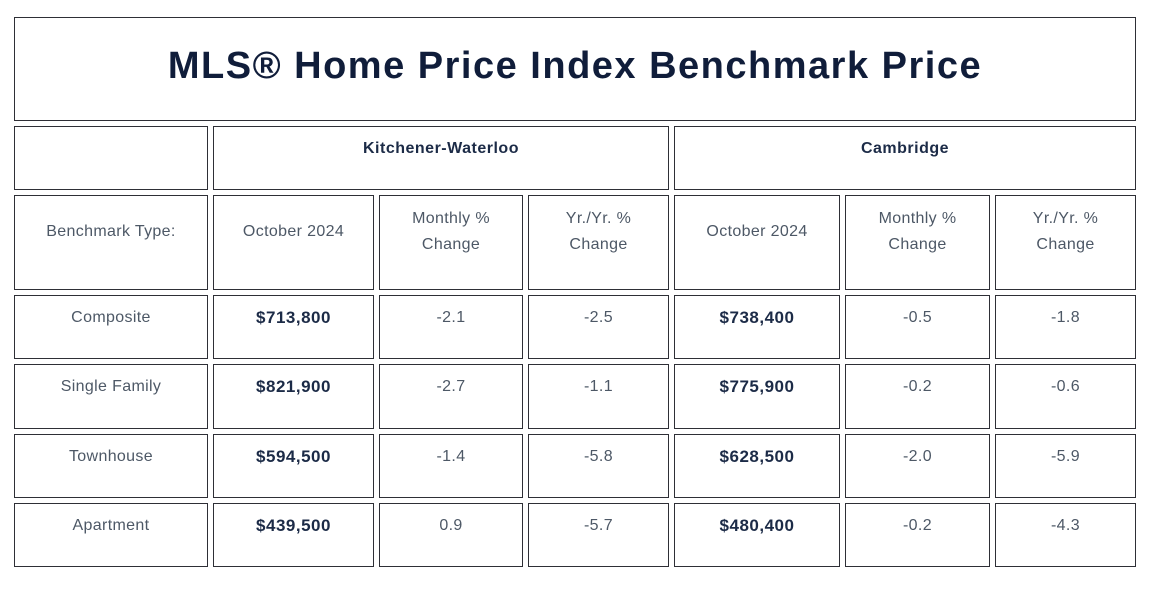 The height and width of the screenshot is (595, 1149). Describe the element at coordinates (111, 535) in the screenshot. I see `benchmark-label-cell: Apartment` at that location.